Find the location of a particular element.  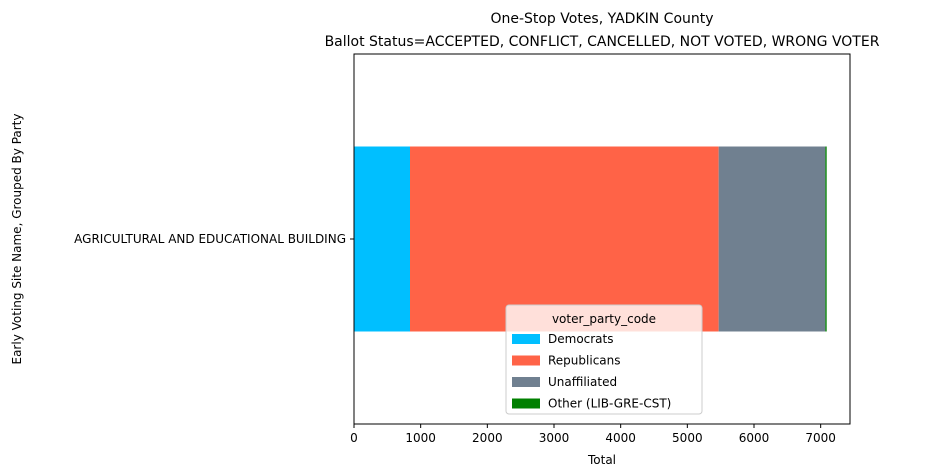

x-tick-label: 0 is located at coordinates (354, 438).